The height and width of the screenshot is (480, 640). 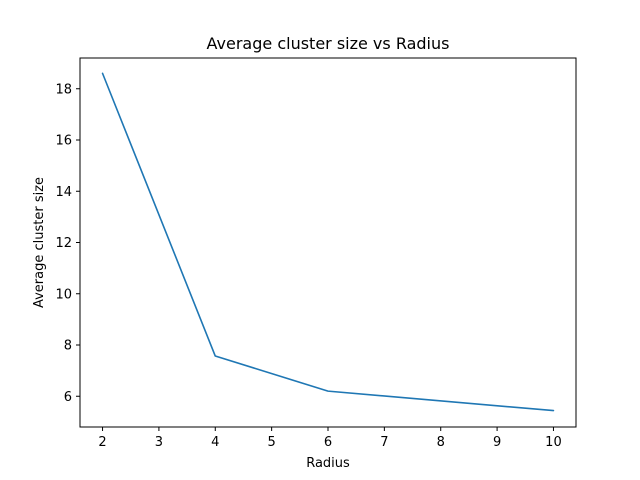 I want to click on y-tick-label: 8, so click(x=68, y=346).